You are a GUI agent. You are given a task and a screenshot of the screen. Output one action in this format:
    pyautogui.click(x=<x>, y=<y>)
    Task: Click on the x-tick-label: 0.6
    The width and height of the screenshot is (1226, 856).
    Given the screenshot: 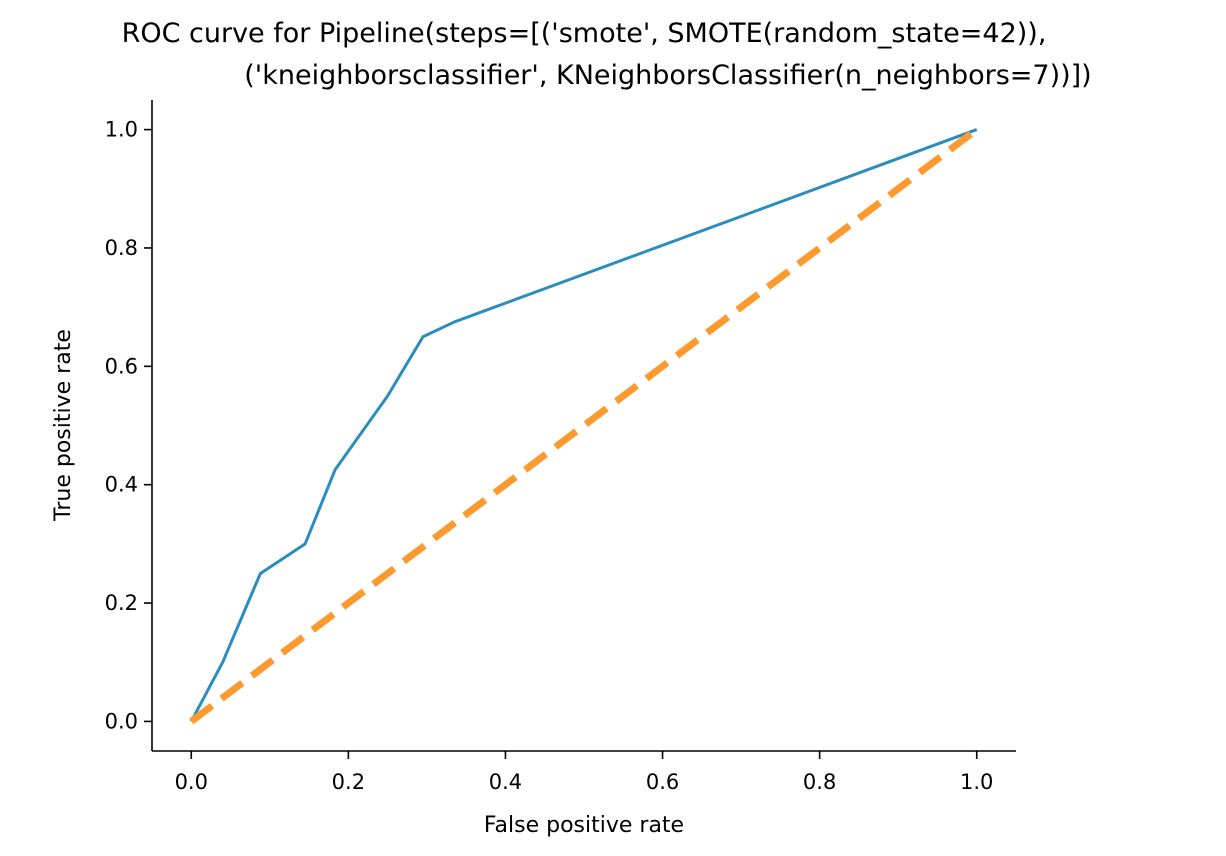 What is the action you would take?
    pyautogui.click(x=662, y=782)
    